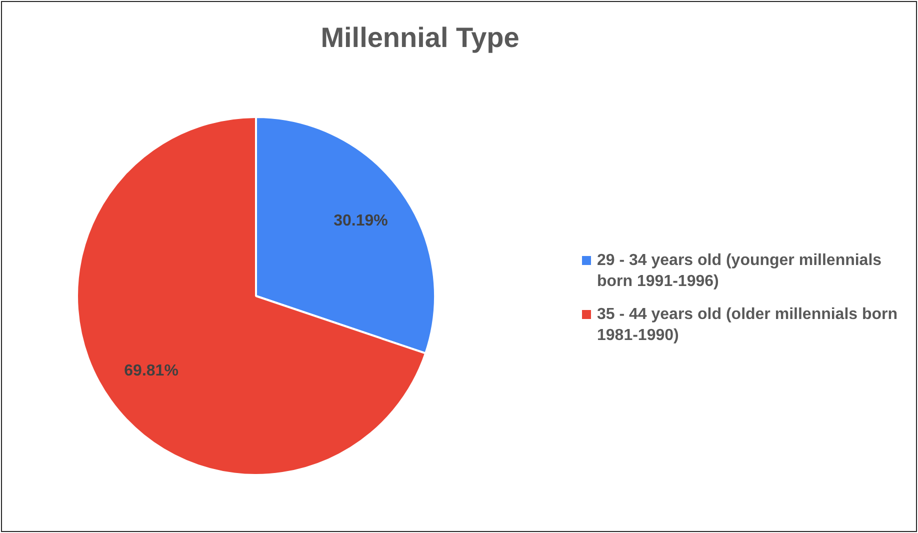 This screenshot has width=918, height=533. Describe the element at coordinates (740, 271) in the screenshot. I see `legend-label: 29 - 34 years old (younger millennials born 1991-1996)` at that location.